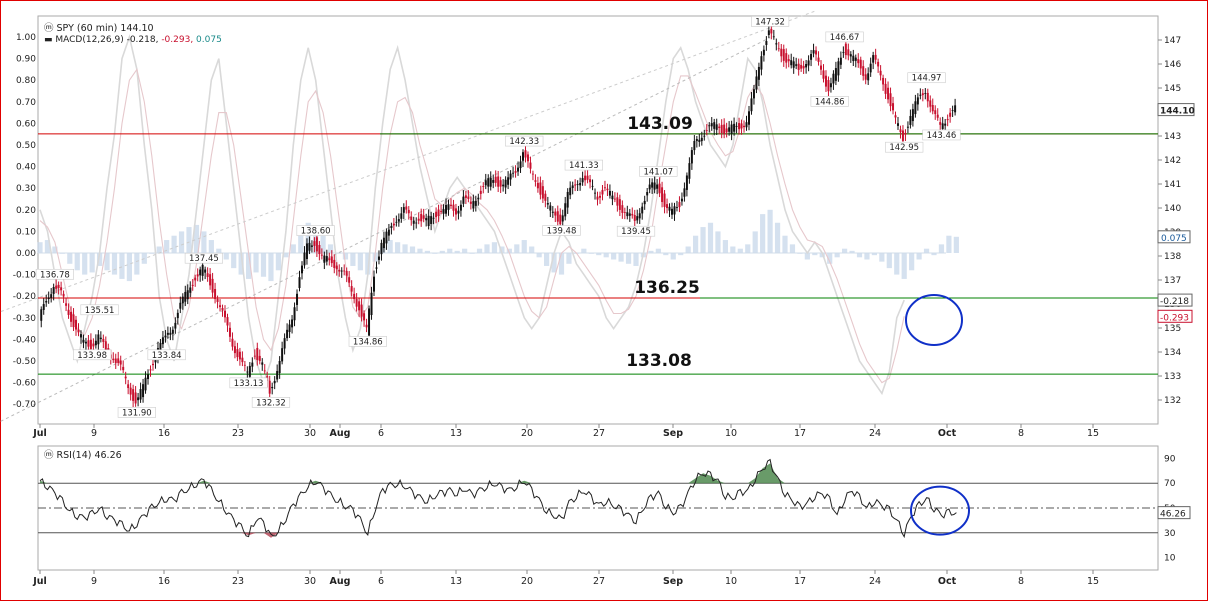  Describe the element at coordinates (1093, 581) in the screenshot. I see `rsi-x-axis-label: 15` at that location.